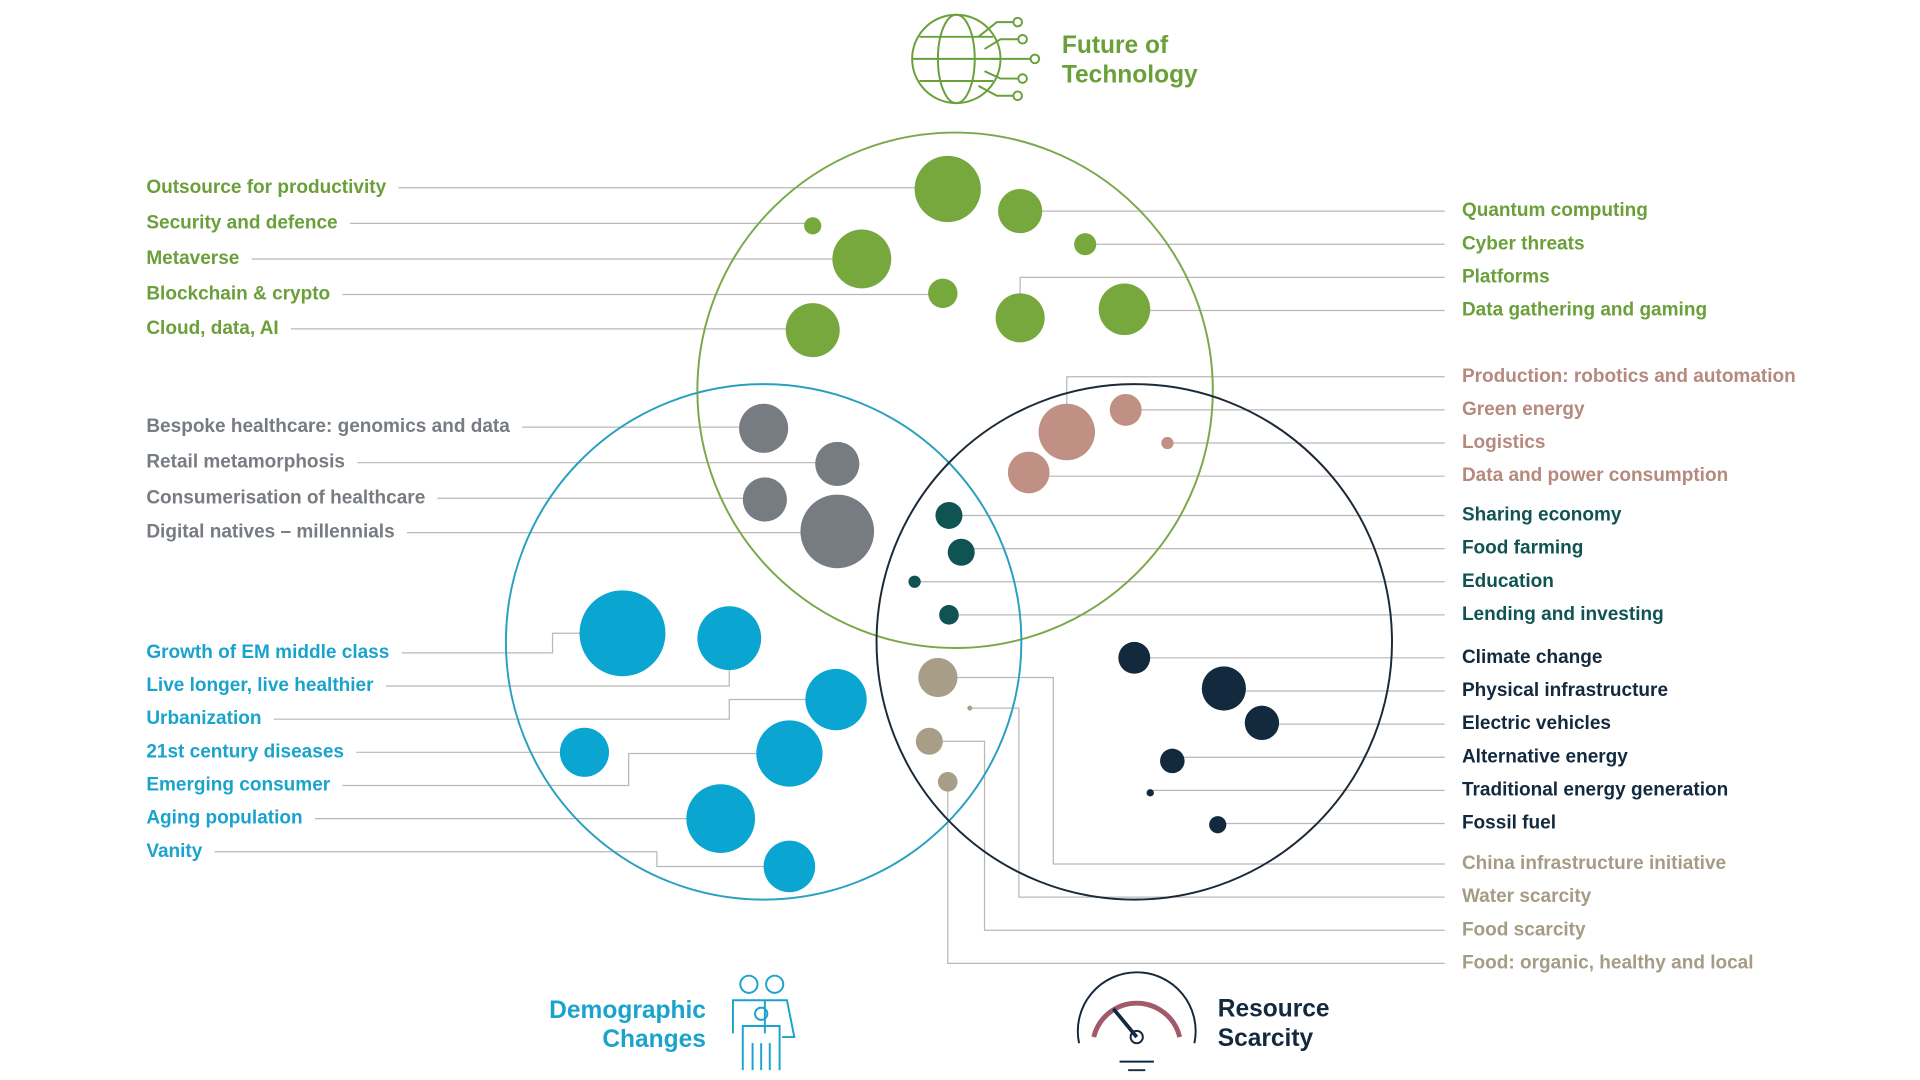 The height and width of the screenshot is (1080, 1920). What do you see at coordinates (1522, 548) in the screenshot?
I see `item-label: Food farming` at bounding box center [1522, 548].